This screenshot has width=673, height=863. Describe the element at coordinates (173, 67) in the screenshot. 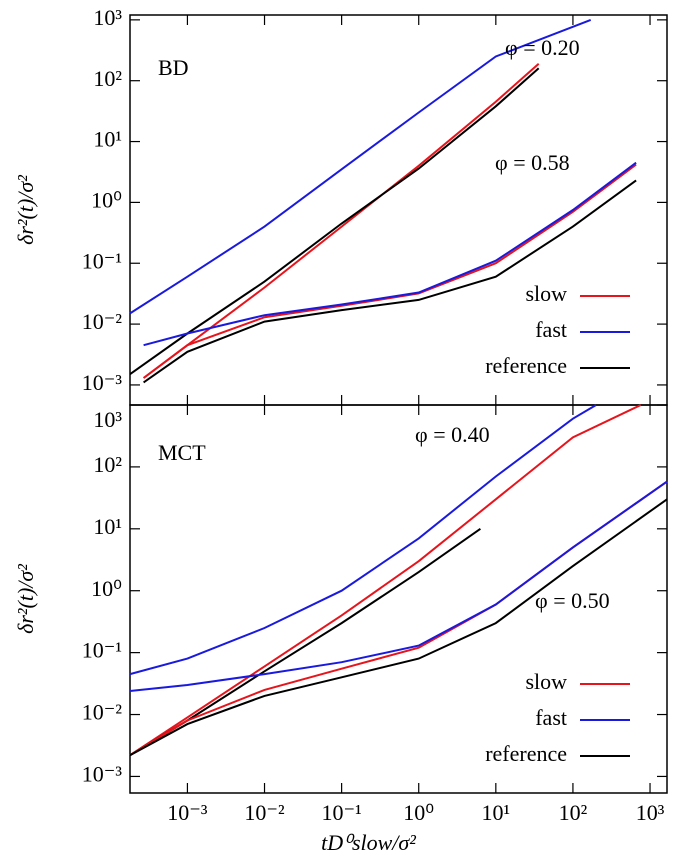

I see `annotation: BD` at that location.